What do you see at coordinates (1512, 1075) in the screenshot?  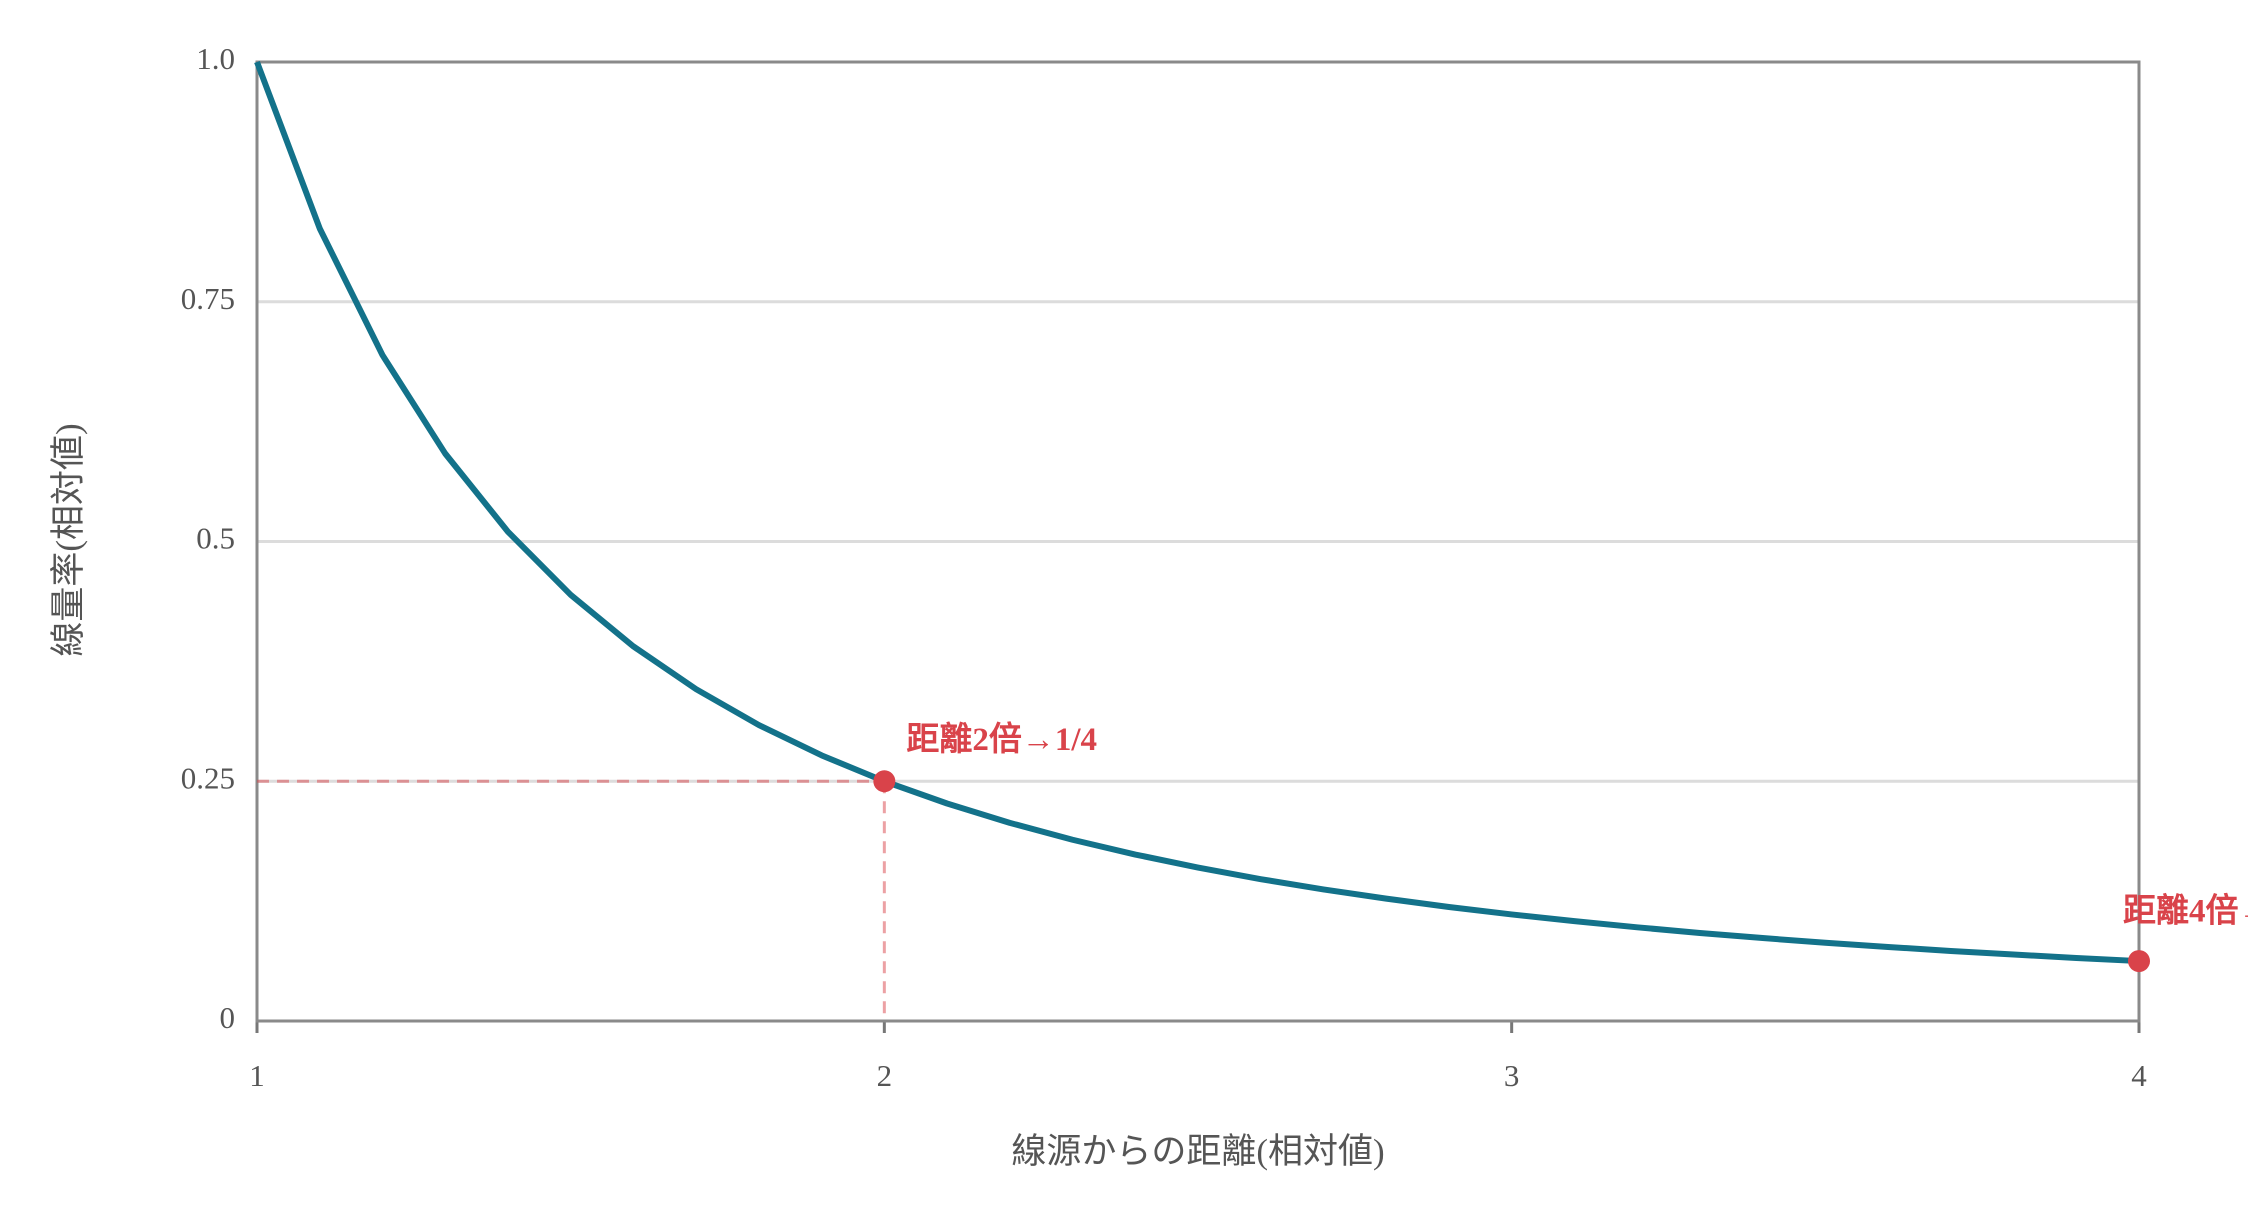 I see `x-tick-label: 3` at bounding box center [1512, 1075].